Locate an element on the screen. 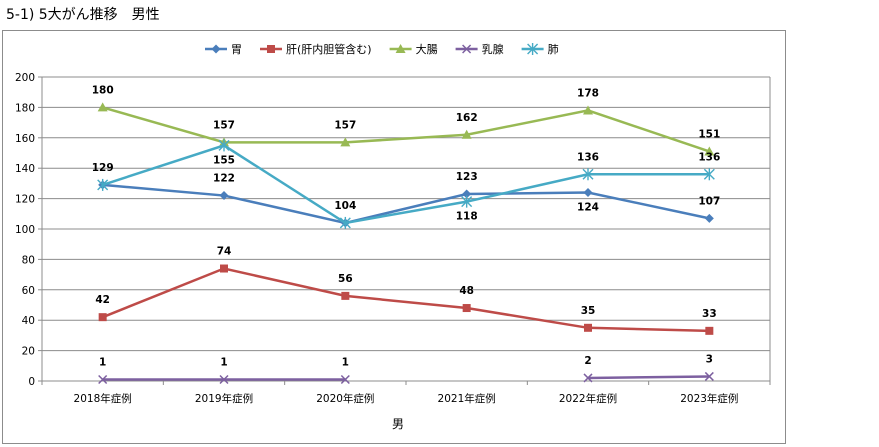 The height and width of the screenshot is (447, 879). y-tick-label: 80 is located at coordinates (28, 260).